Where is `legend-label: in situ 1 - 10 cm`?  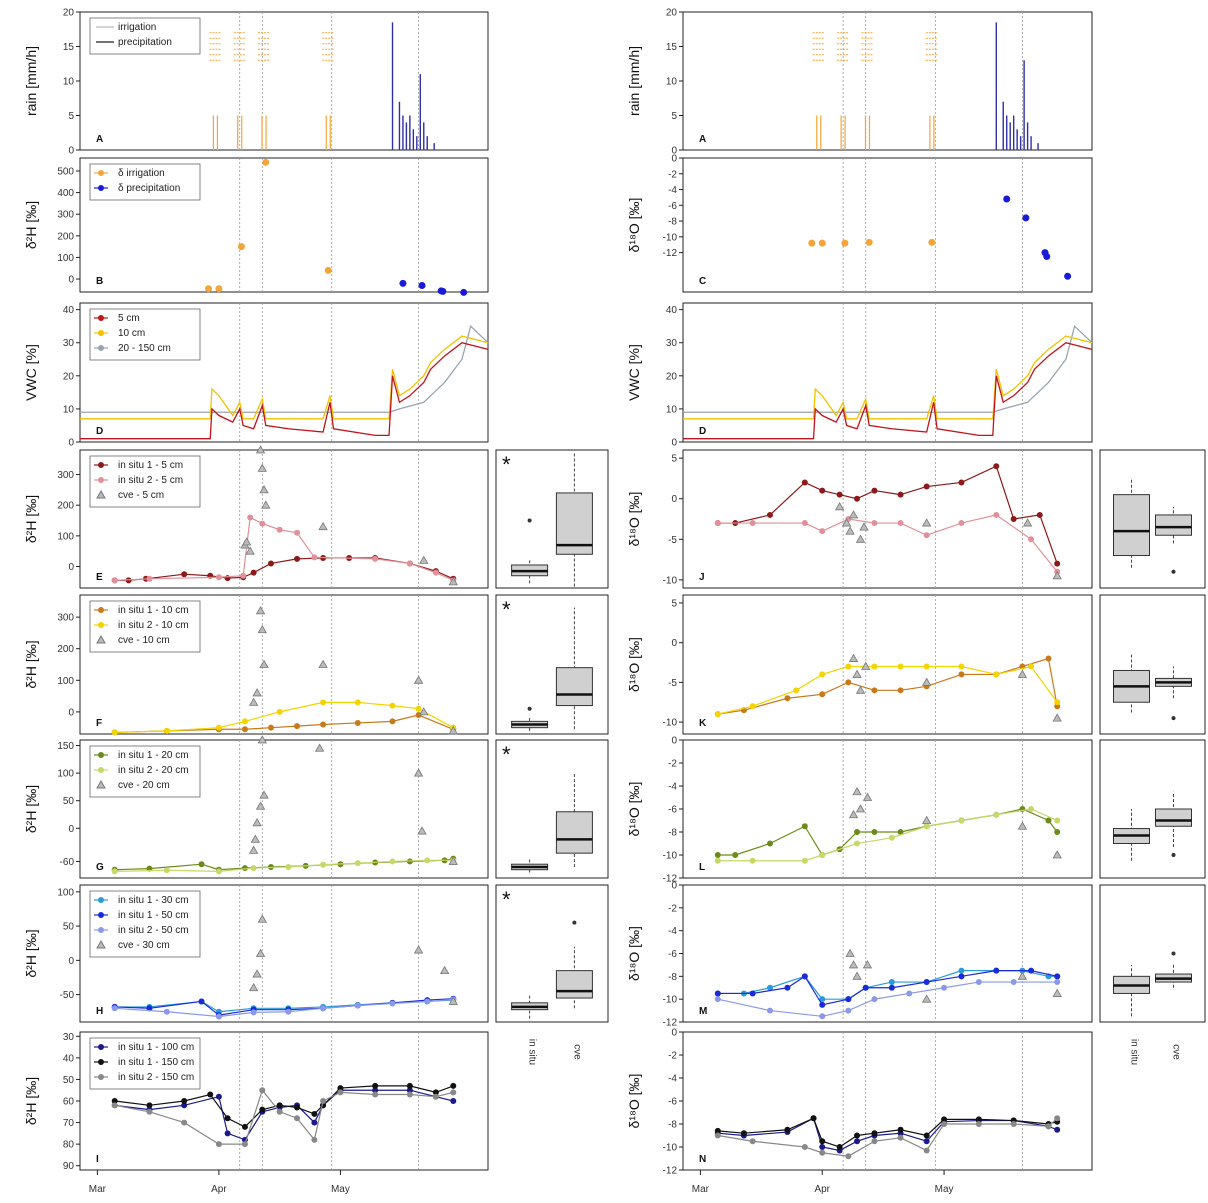
legend-label: in situ 1 - 10 cm is located at coordinates (153, 610).